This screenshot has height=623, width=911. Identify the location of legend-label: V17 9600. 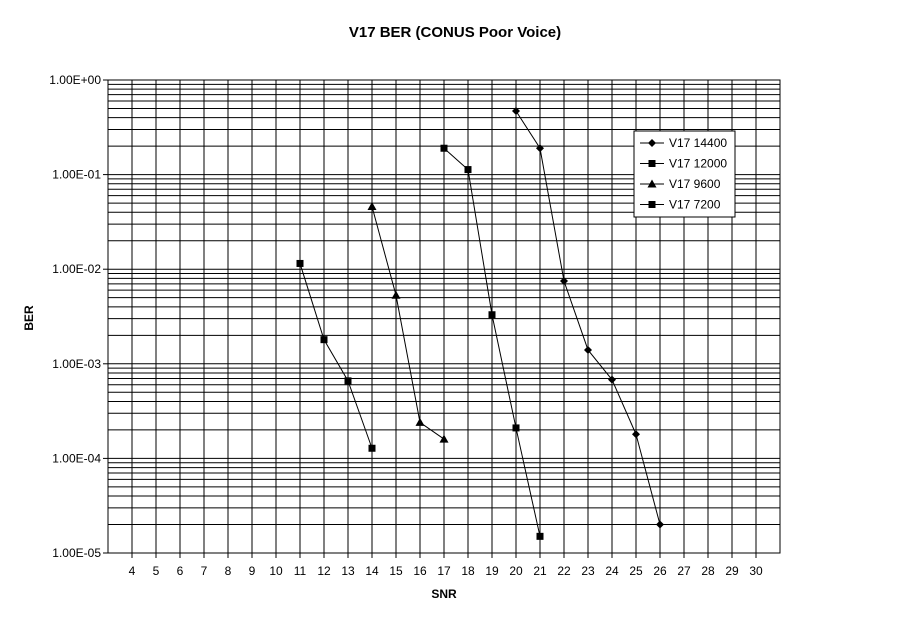
(695, 184).